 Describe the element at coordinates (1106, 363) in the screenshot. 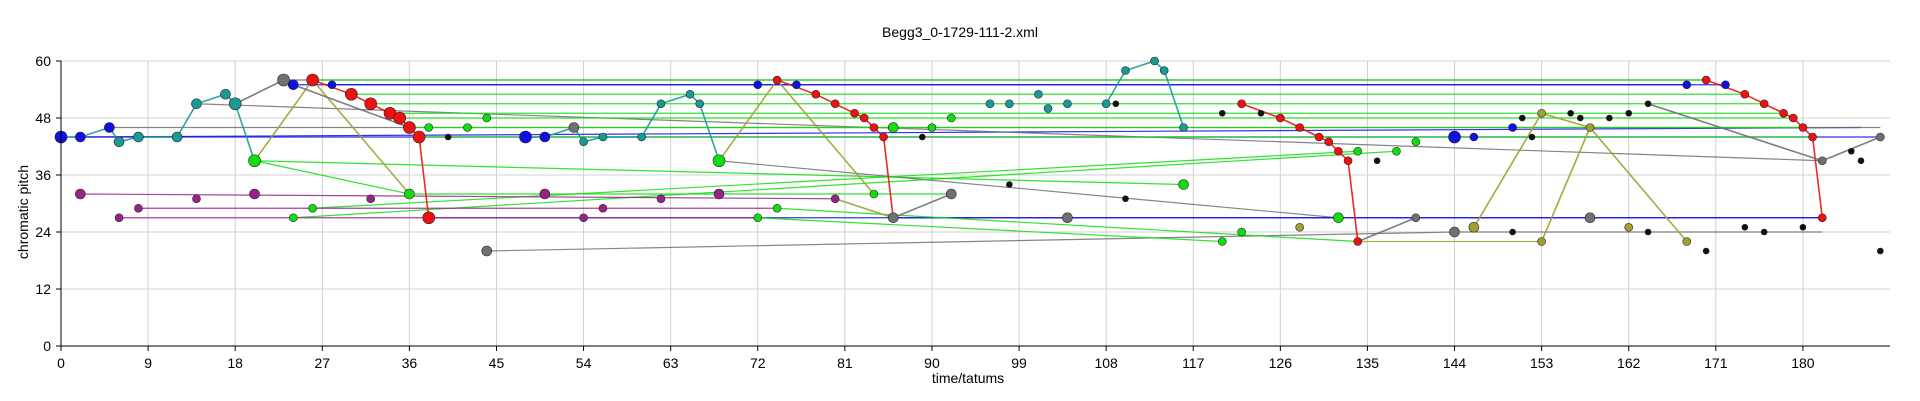

I see `x-tick-label: 108` at that location.